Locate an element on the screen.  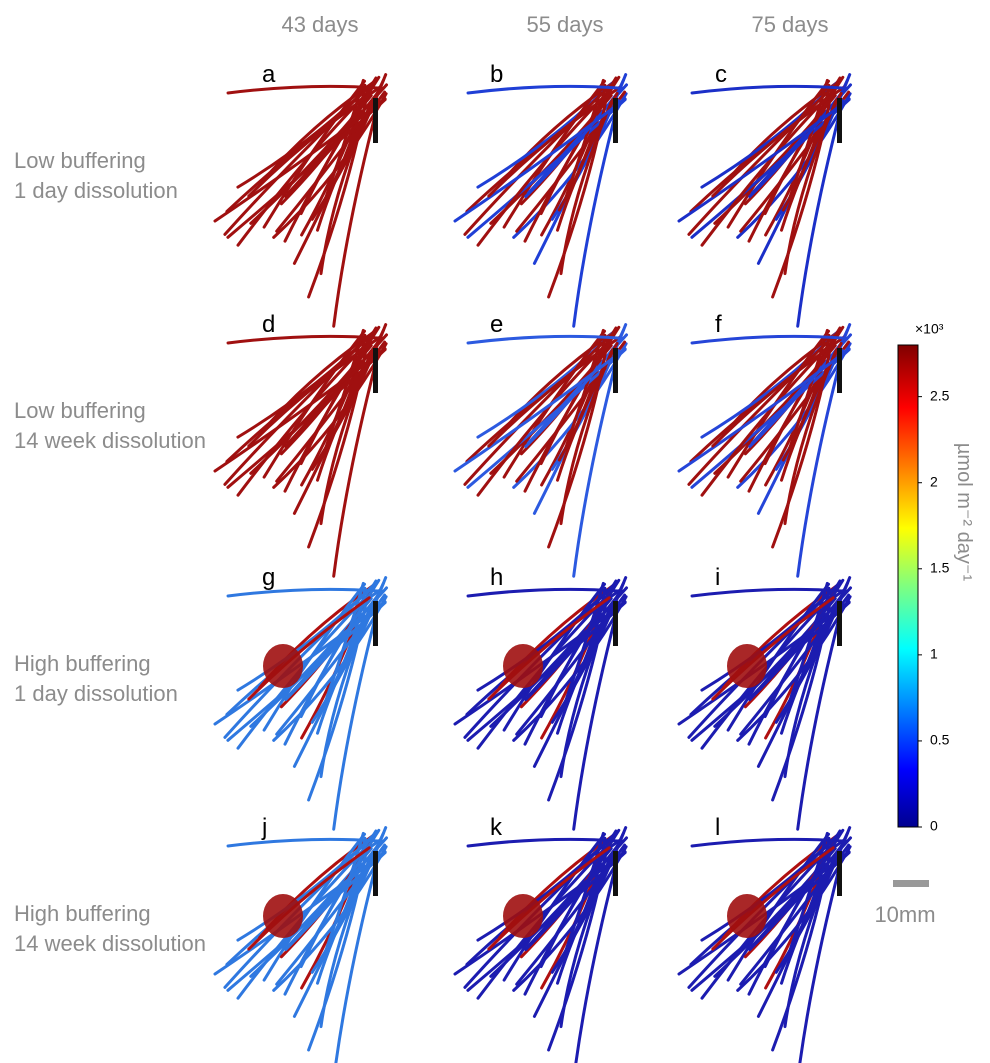
panel-letter: j is located at coordinates (264, 827).